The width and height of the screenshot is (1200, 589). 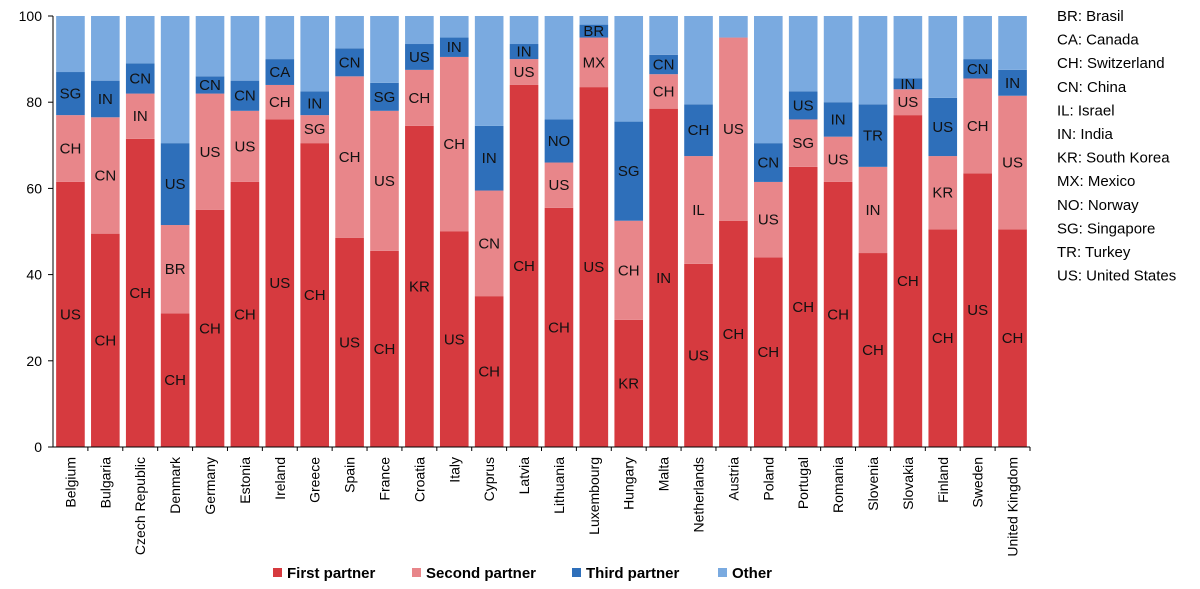 What do you see at coordinates (489, 479) in the screenshot?
I see `x-tick-label: Cyprus` at bounding box center [489, 479].